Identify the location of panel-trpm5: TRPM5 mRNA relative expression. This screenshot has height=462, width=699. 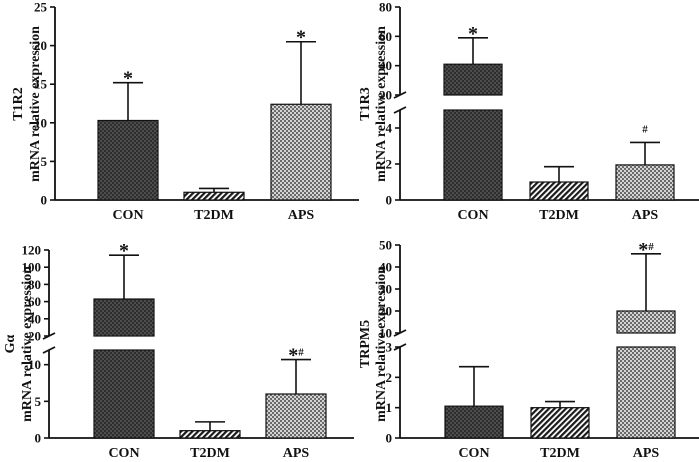
(373, 344).